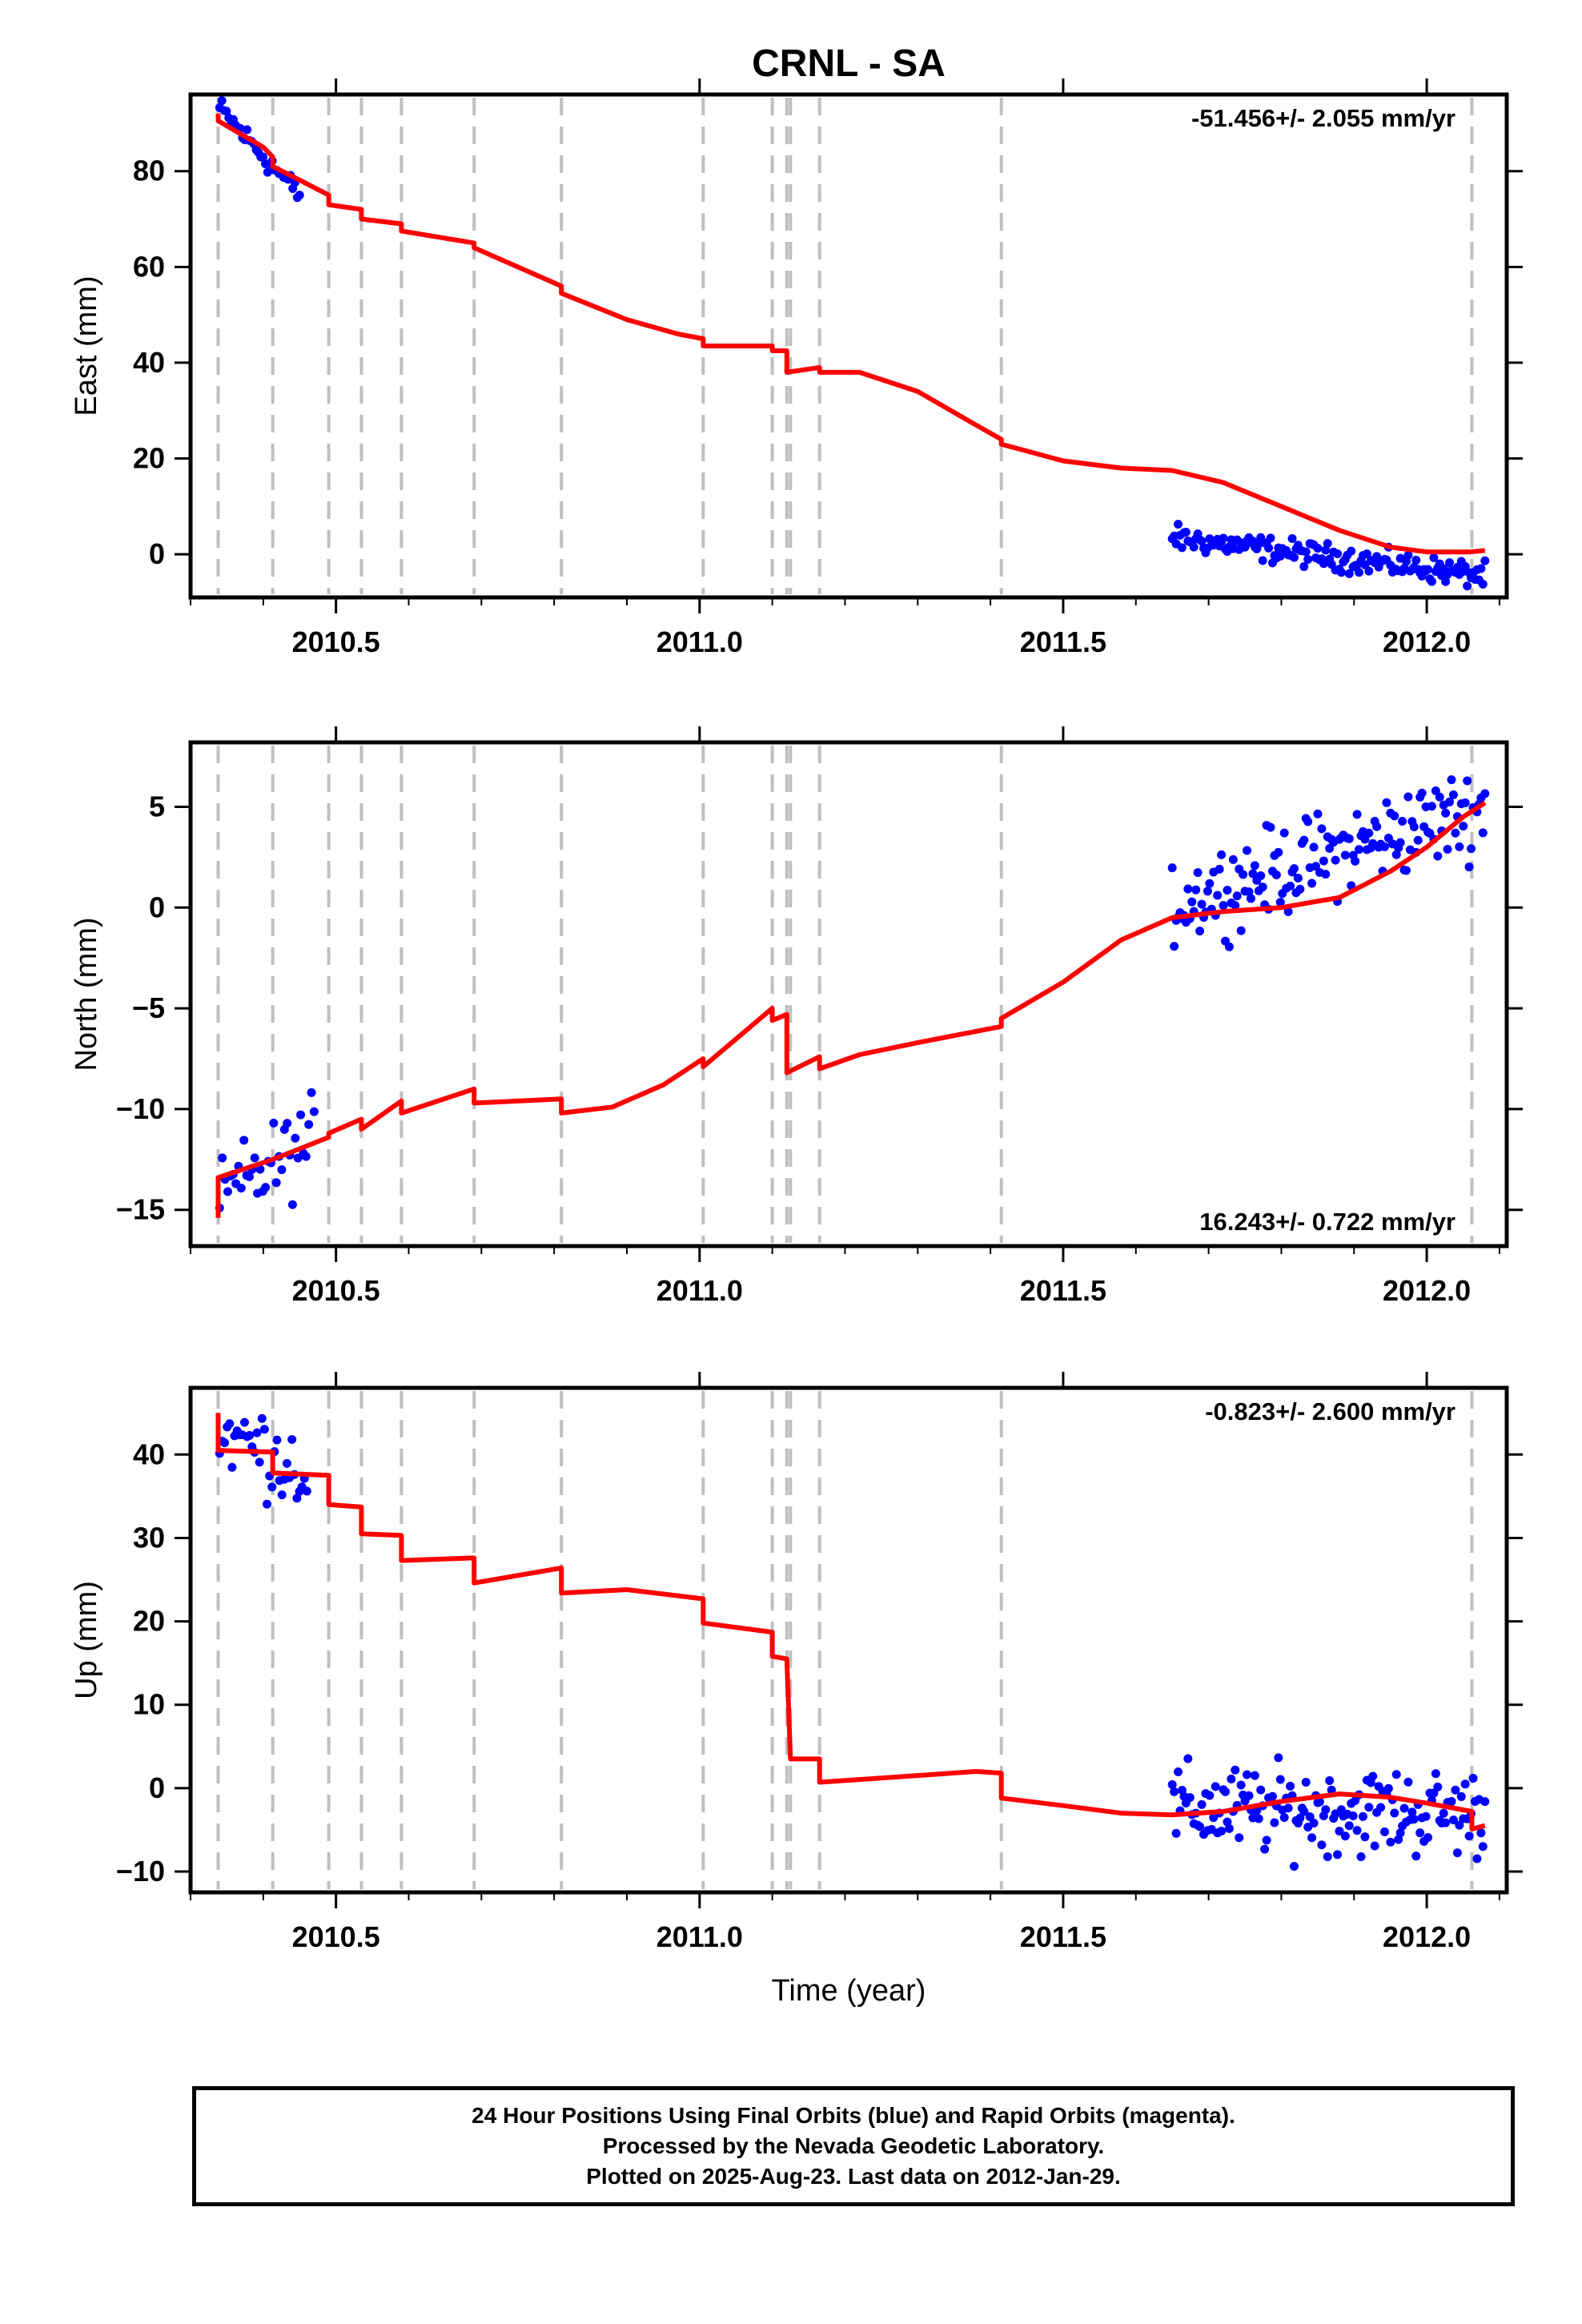  What do you see at coordinates (699, 1936) in the screenshot?
I see `x-tick-label: 2011.0` at bounding box center [699, 1936].